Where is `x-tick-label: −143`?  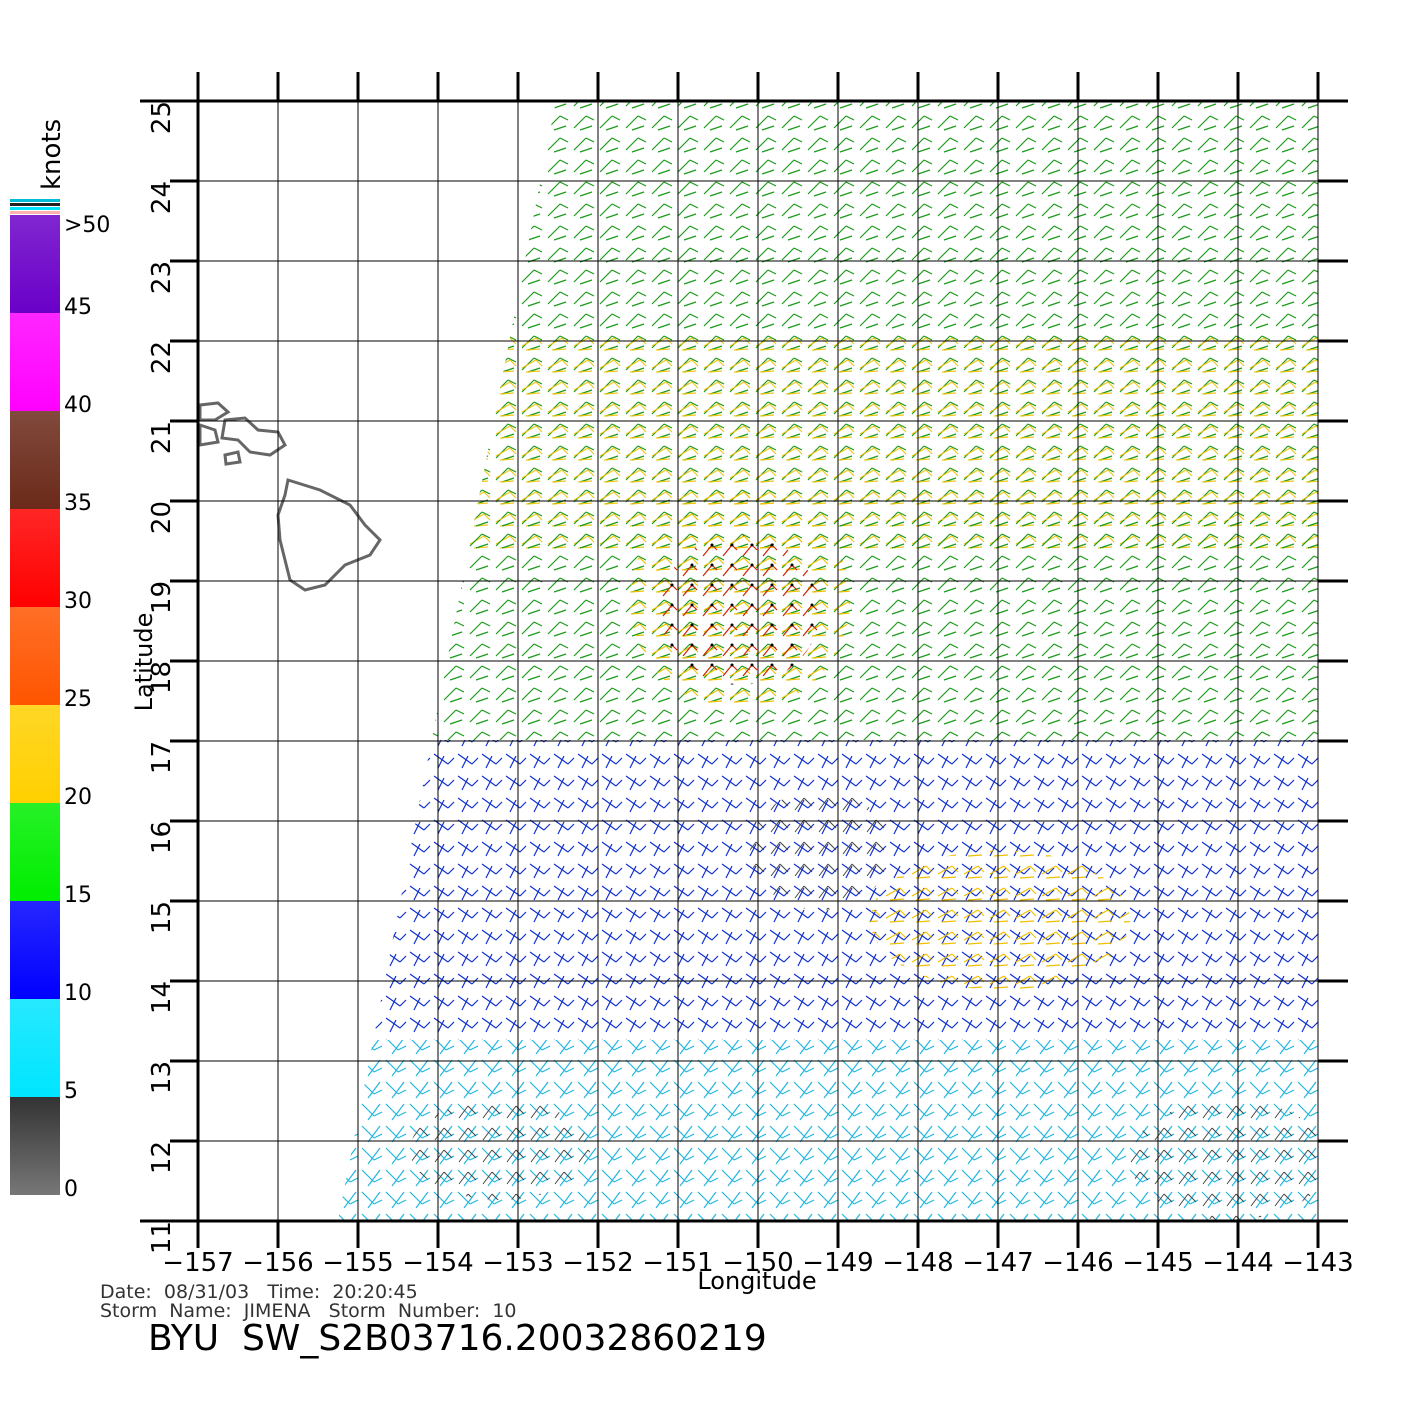
x-tick-label: −143 is located at coordinates (1317, 1263).